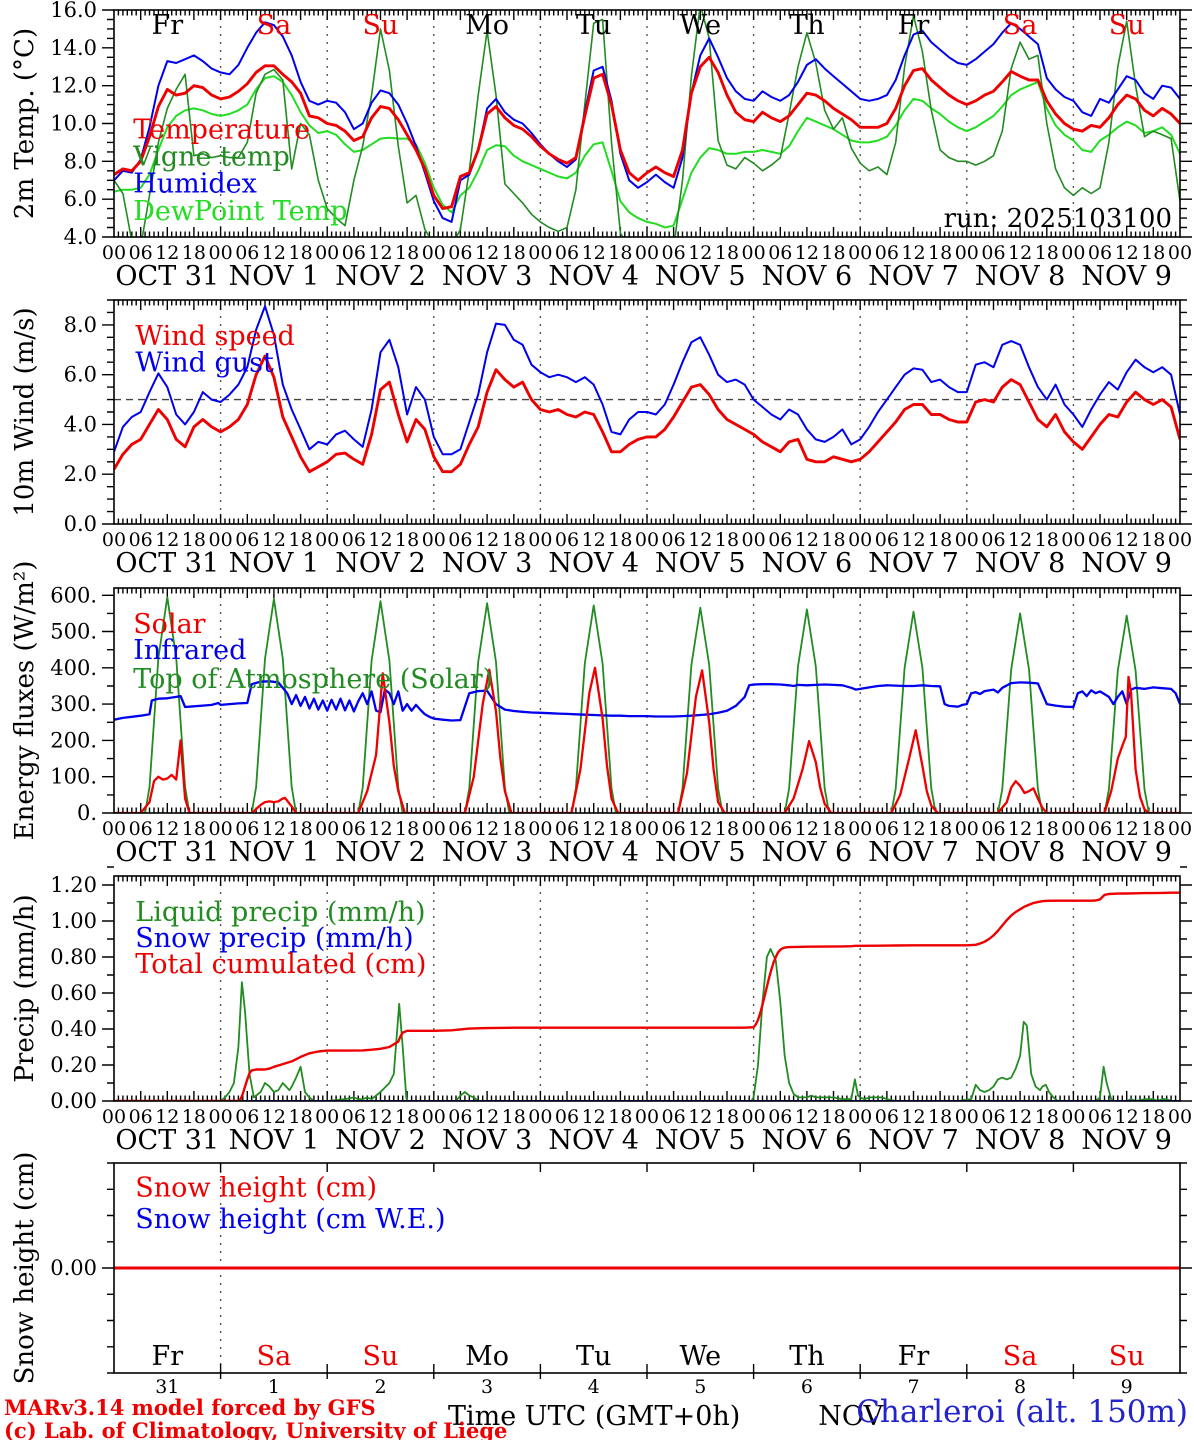  What do you see at coordinates (73, 11) in the screenshot?
I see `svg-text: 16.0` at bounding box center [73, 11].